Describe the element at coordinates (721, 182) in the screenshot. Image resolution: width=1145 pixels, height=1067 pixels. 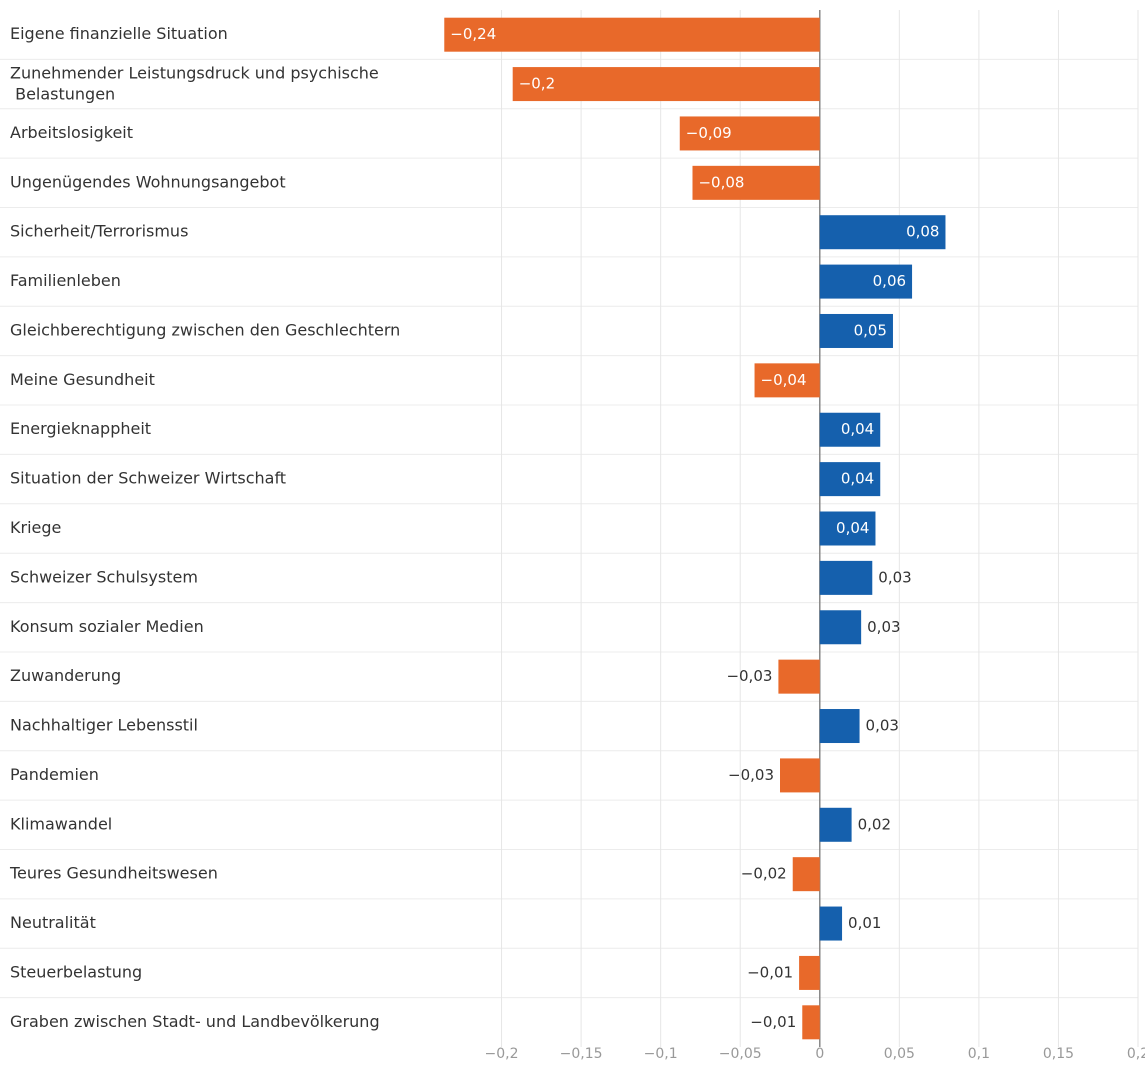
I see `value-label: −0,08` at that location.